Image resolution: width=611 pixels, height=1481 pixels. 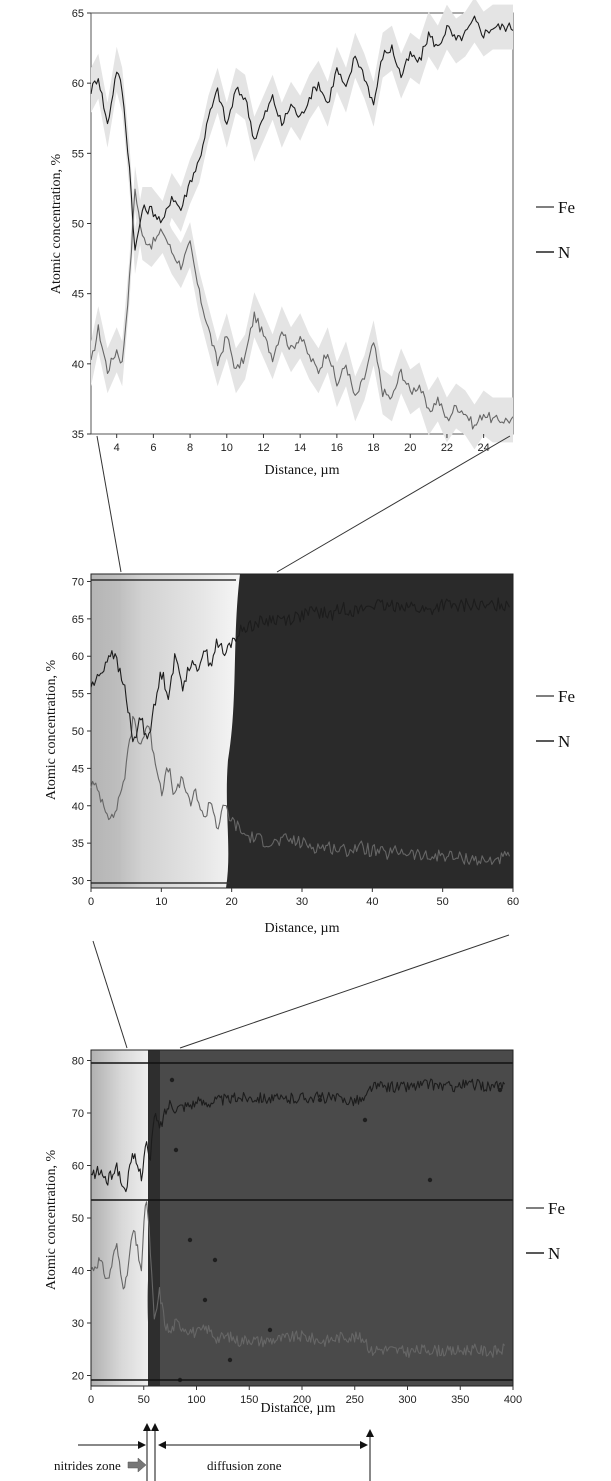 What do you see at coordinates (302, 133) in the screenshot?
I see `chart-1-series-n-line` at bounding box center [302, 133].